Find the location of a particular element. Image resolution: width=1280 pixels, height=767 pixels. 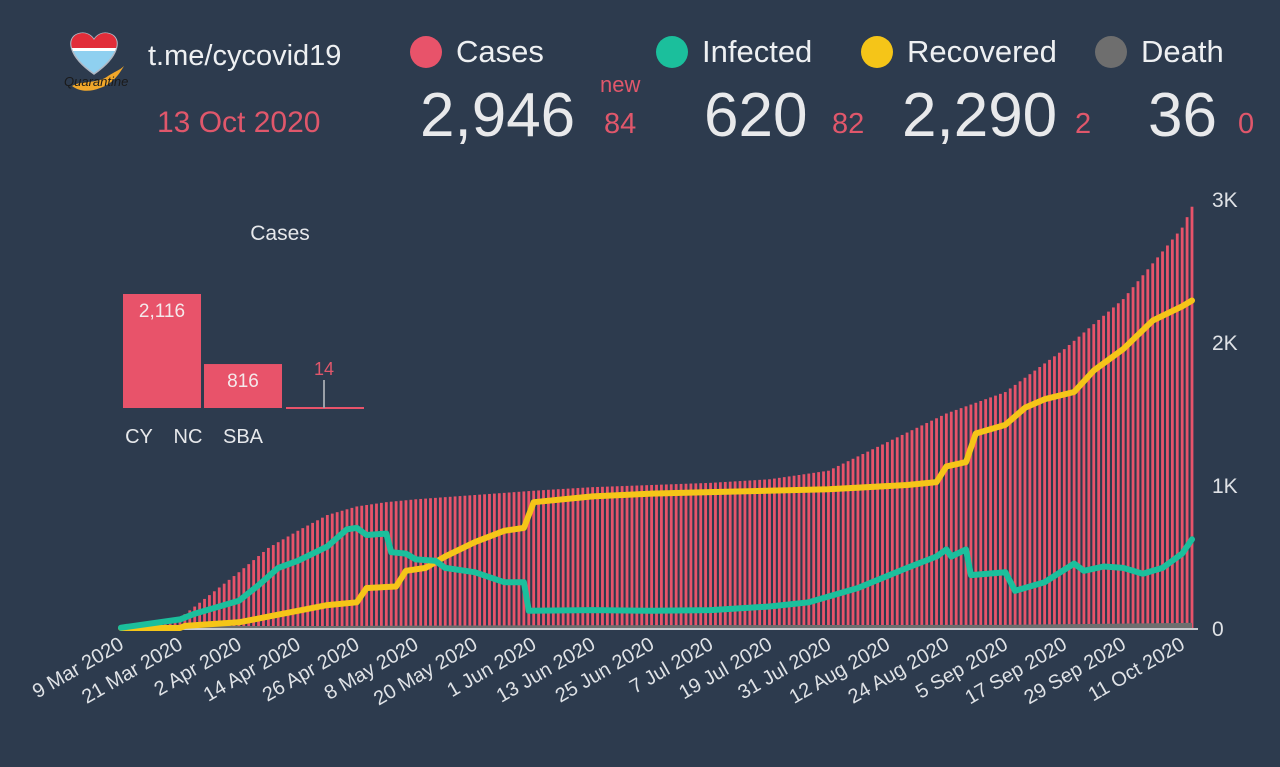

recovered-dot-icon is located at coordinates (877, 52).